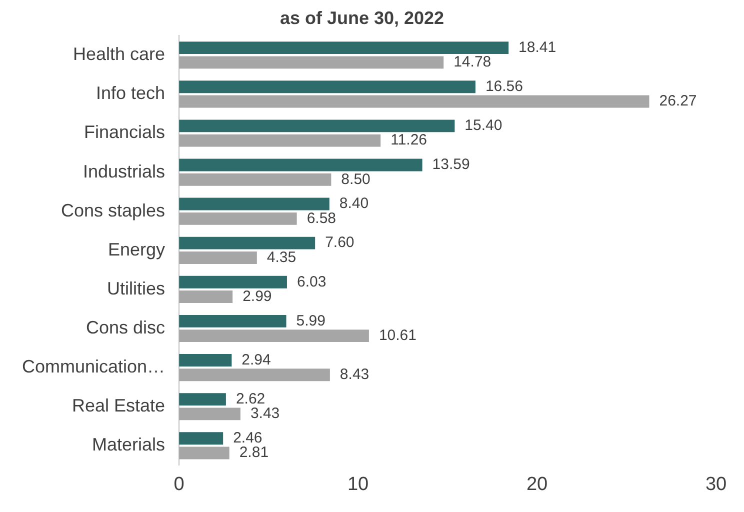 This screenshot has height=512, width=744. Describe the element at coordinates (321, 218) in the screenshot. I see `data-label: 6.58` at that location.